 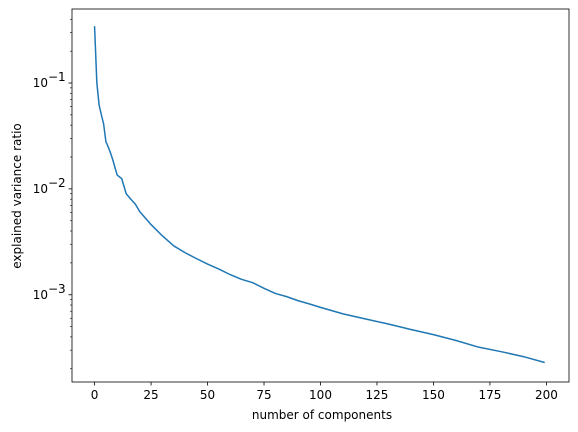 I want to click on y-tick-exponent-0: −3, so click(x=57, y=289).